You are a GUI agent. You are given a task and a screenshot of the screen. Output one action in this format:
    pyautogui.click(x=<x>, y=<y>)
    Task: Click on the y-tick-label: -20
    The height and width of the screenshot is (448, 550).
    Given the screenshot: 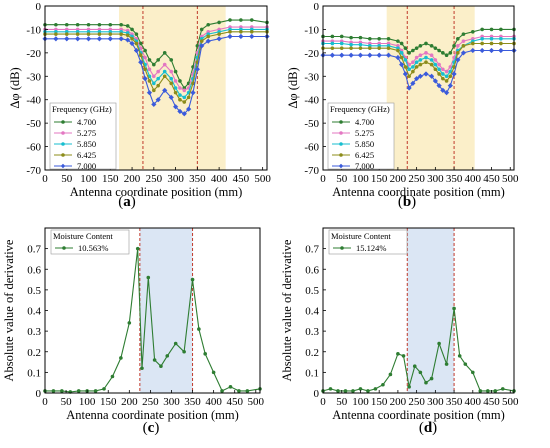 What is the action you would take?
    pyautogui.click(x=33, y=54)
    